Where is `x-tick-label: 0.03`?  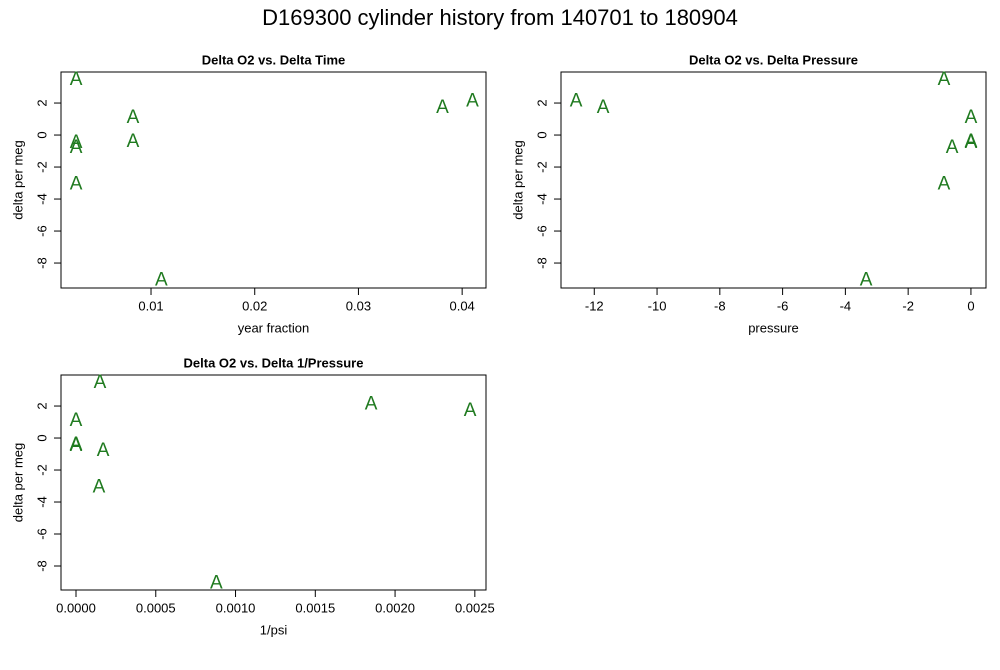
x-tick-label: 0.03 is located at coordinates (358, 305).